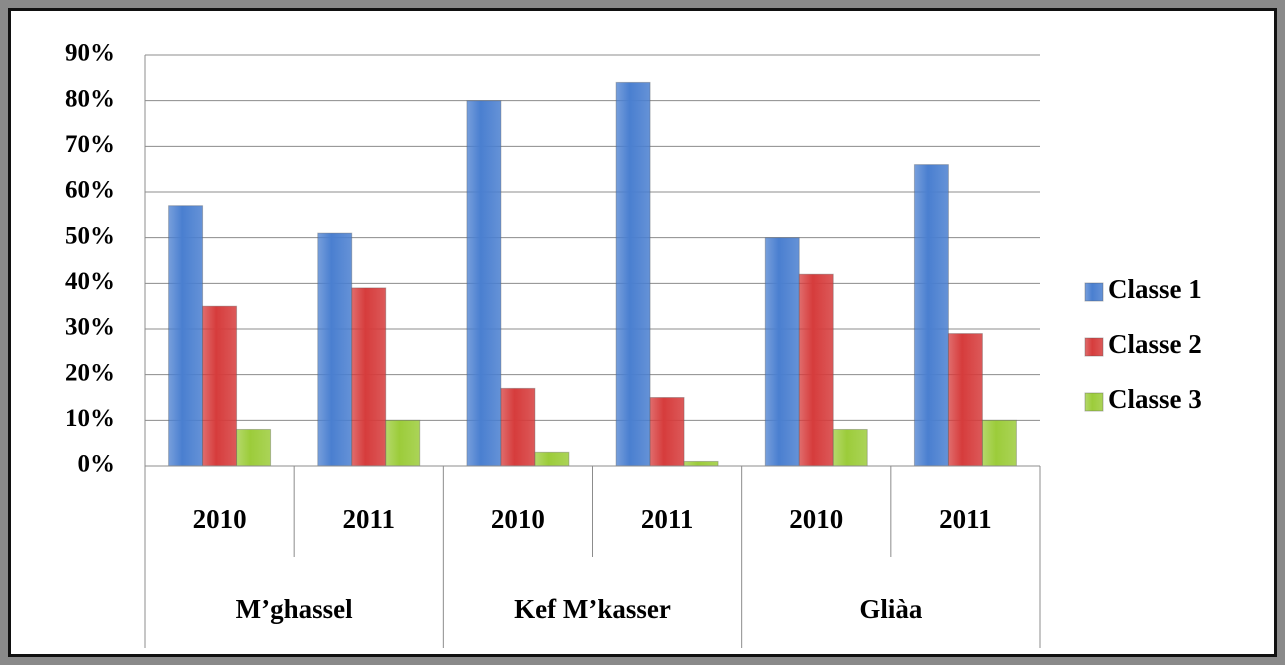  What do you see at coordinates (592, 609) in the screenshot?
I see `group-label: Kef M’kasser` at bounding box center [592, 609].